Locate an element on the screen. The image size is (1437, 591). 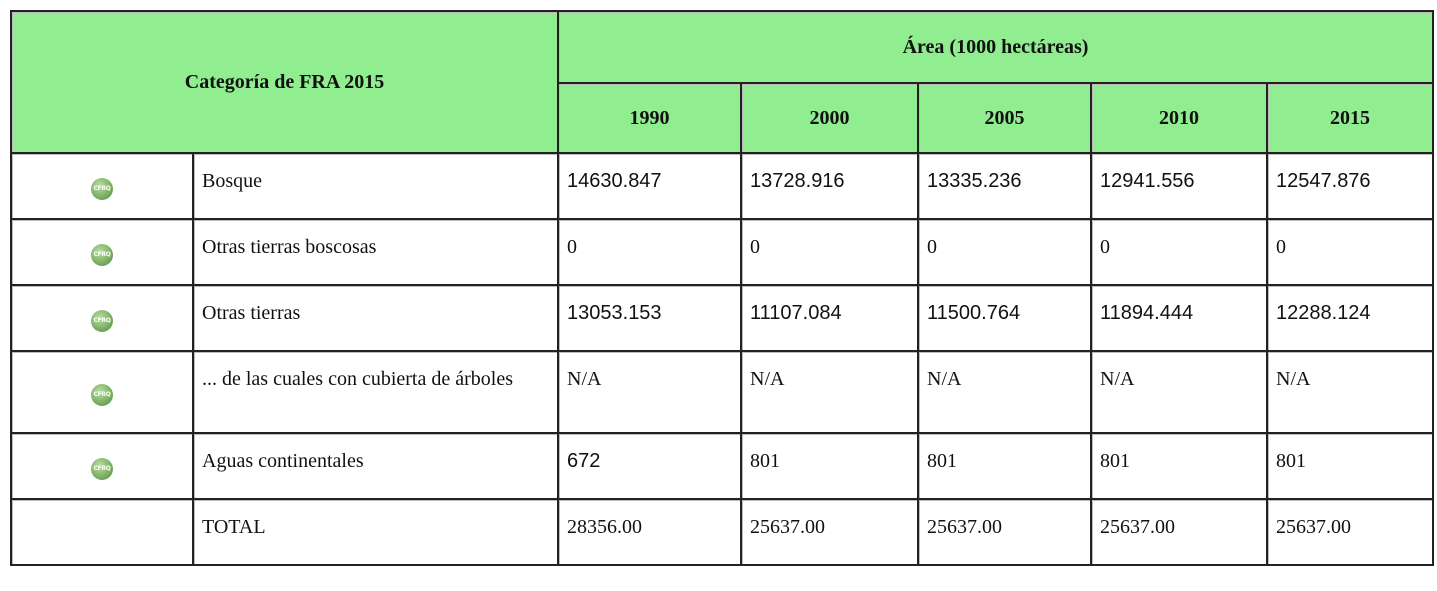
value-cell: 11107.084 is located at coordinates (831, 319).